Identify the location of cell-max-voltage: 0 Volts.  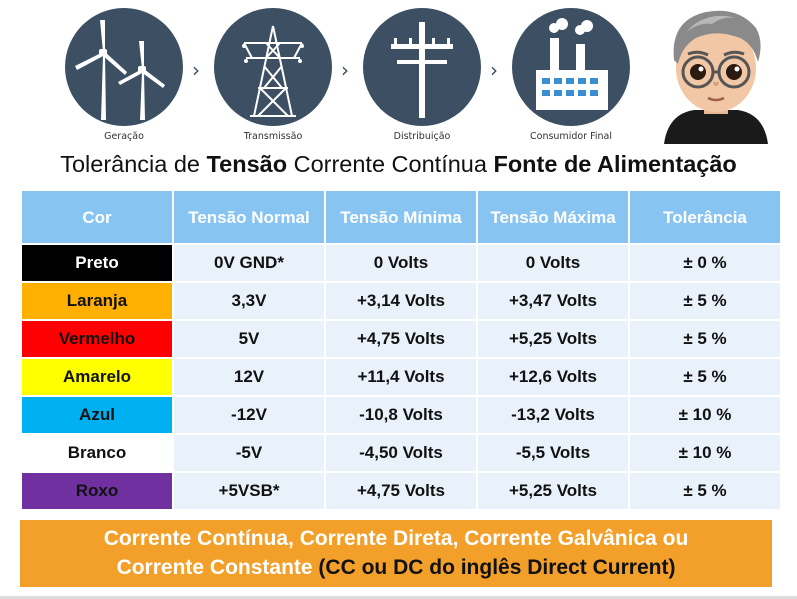
(553, 263).